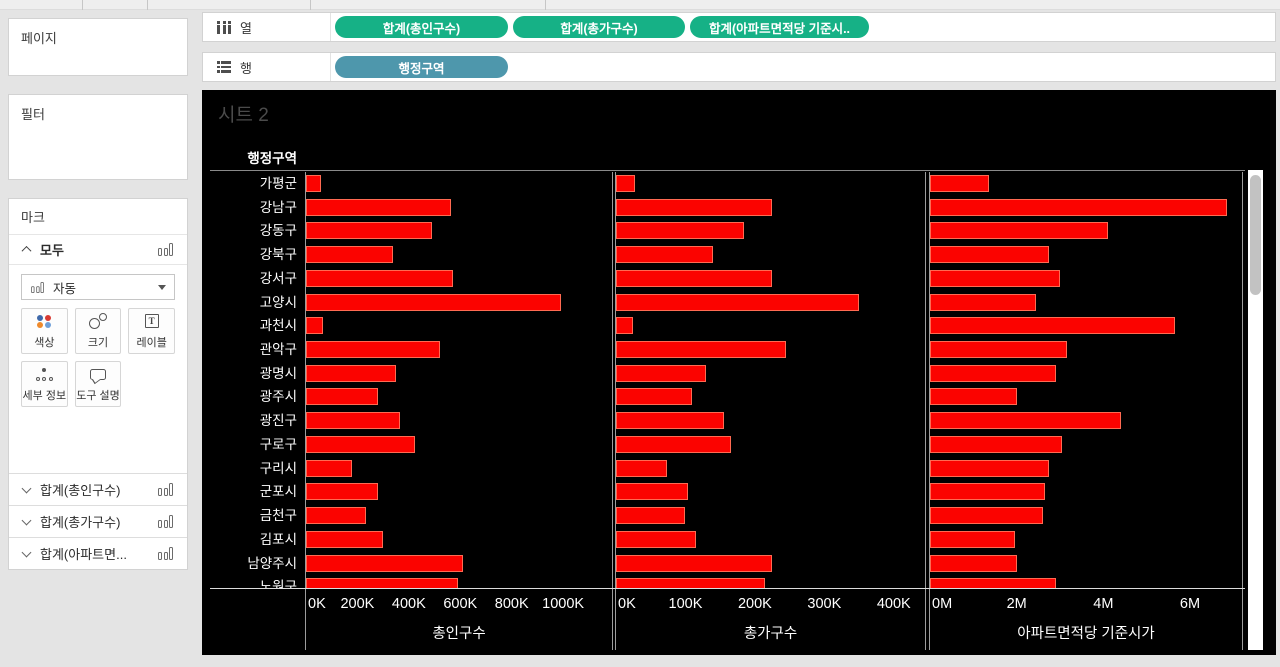 The height and width of the screenshot is (667, 1280). What do you see at coordinates (278, 516) in the screenshot?
I see `row-label: 금천구` at bounding box center [278, 516].